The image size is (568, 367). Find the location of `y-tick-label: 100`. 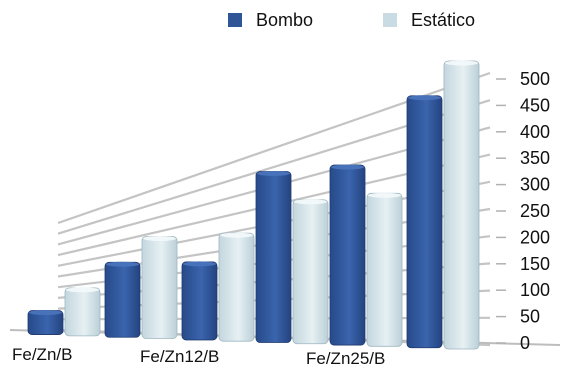

y-tick-label: 100 is located at coordinates (535, 290).